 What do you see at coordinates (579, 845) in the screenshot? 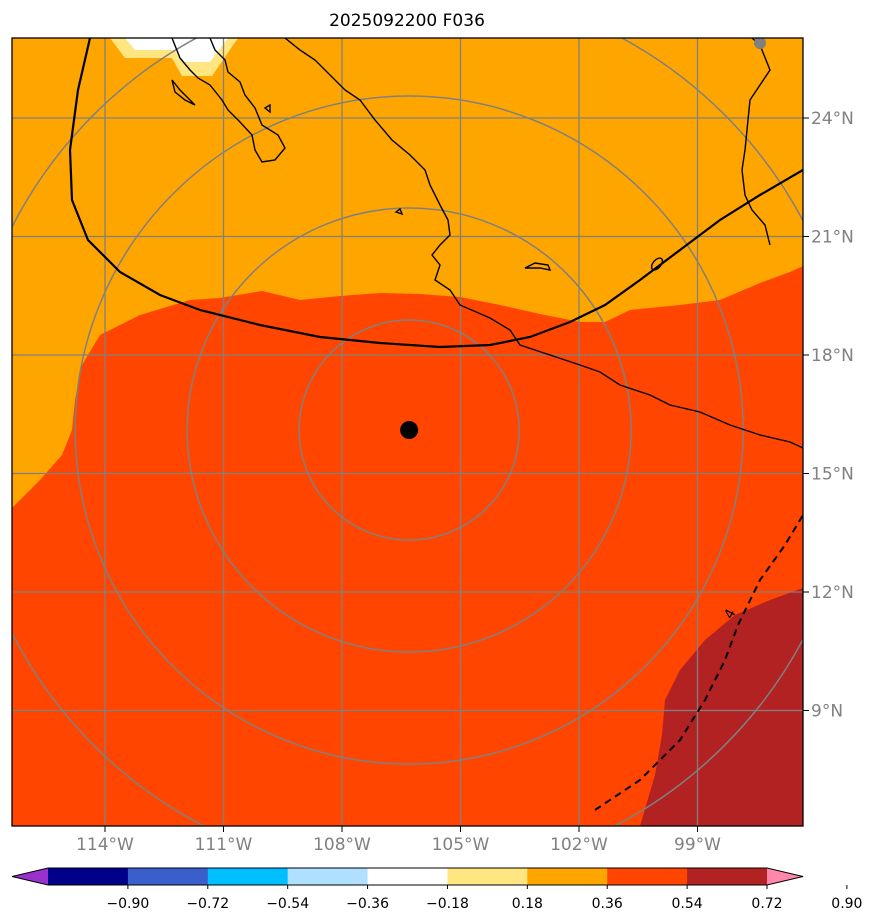
I see `x-tick-label: 102°W` at bounding box center [579, 845].